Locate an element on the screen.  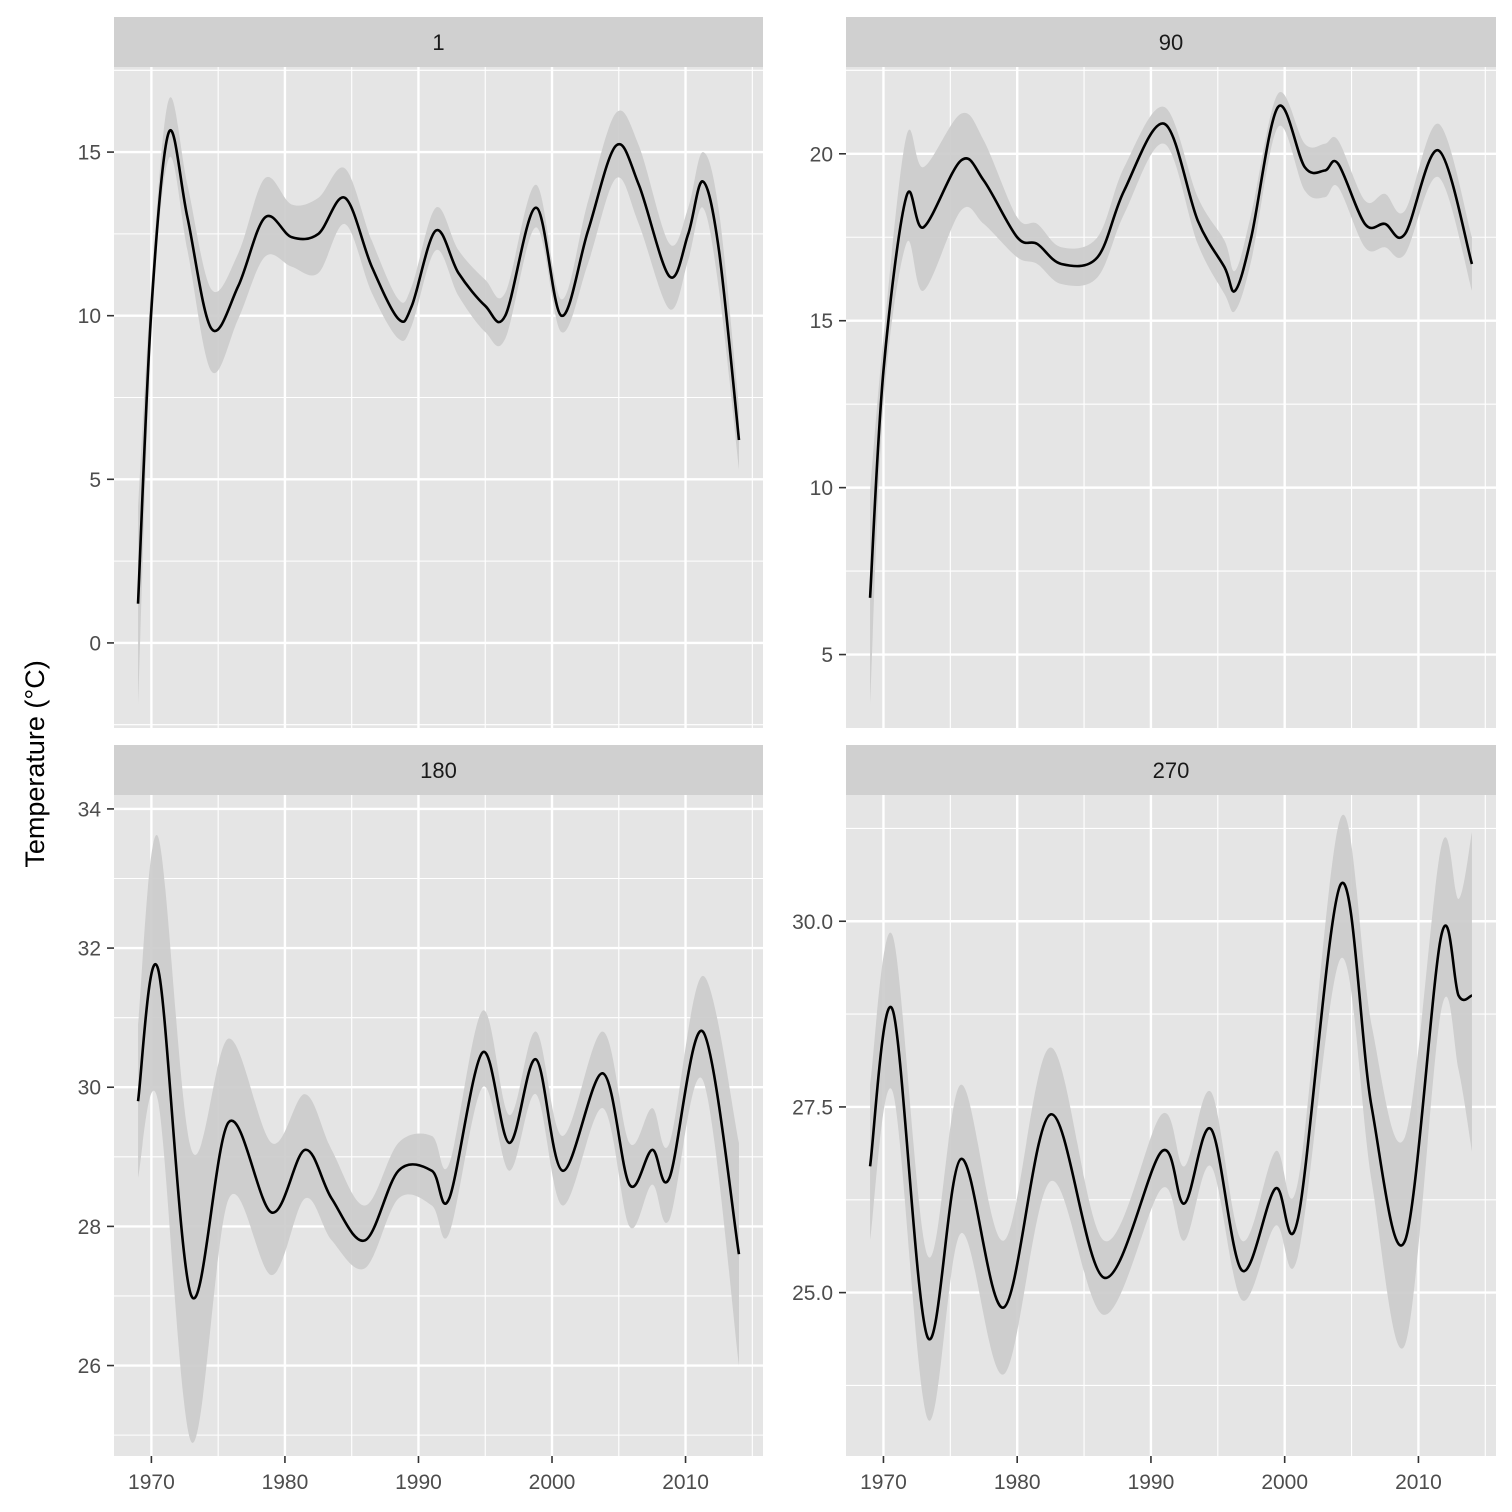
facet-strip-label: 90 is located at coordinates (1171, 42).